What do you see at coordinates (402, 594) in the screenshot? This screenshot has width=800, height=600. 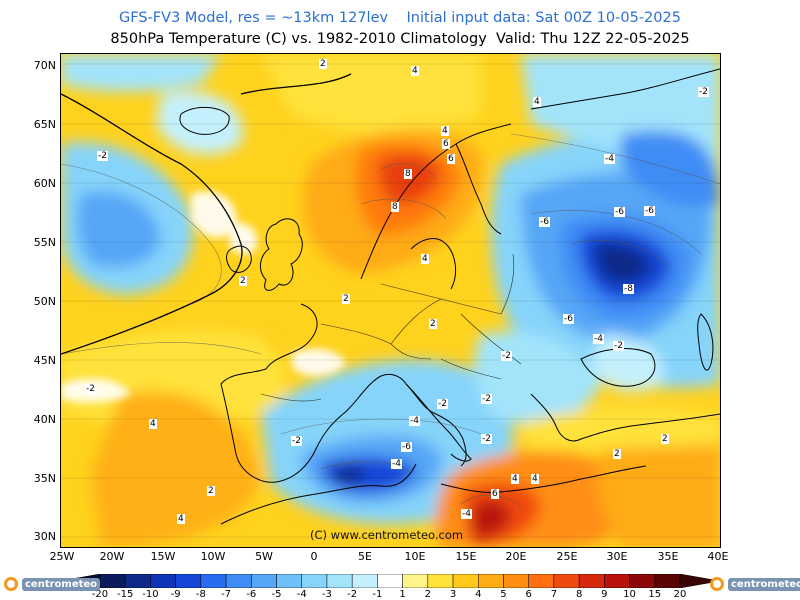 I see `colorbar-tick-label: 1` at bounding box center [402, 594].